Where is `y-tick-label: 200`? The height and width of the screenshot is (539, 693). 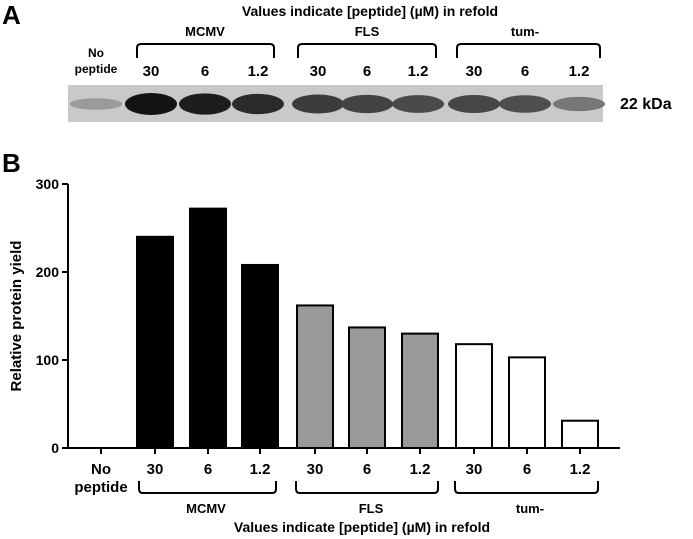
y-tick-label: 200 is located at coordinates (48, 272).